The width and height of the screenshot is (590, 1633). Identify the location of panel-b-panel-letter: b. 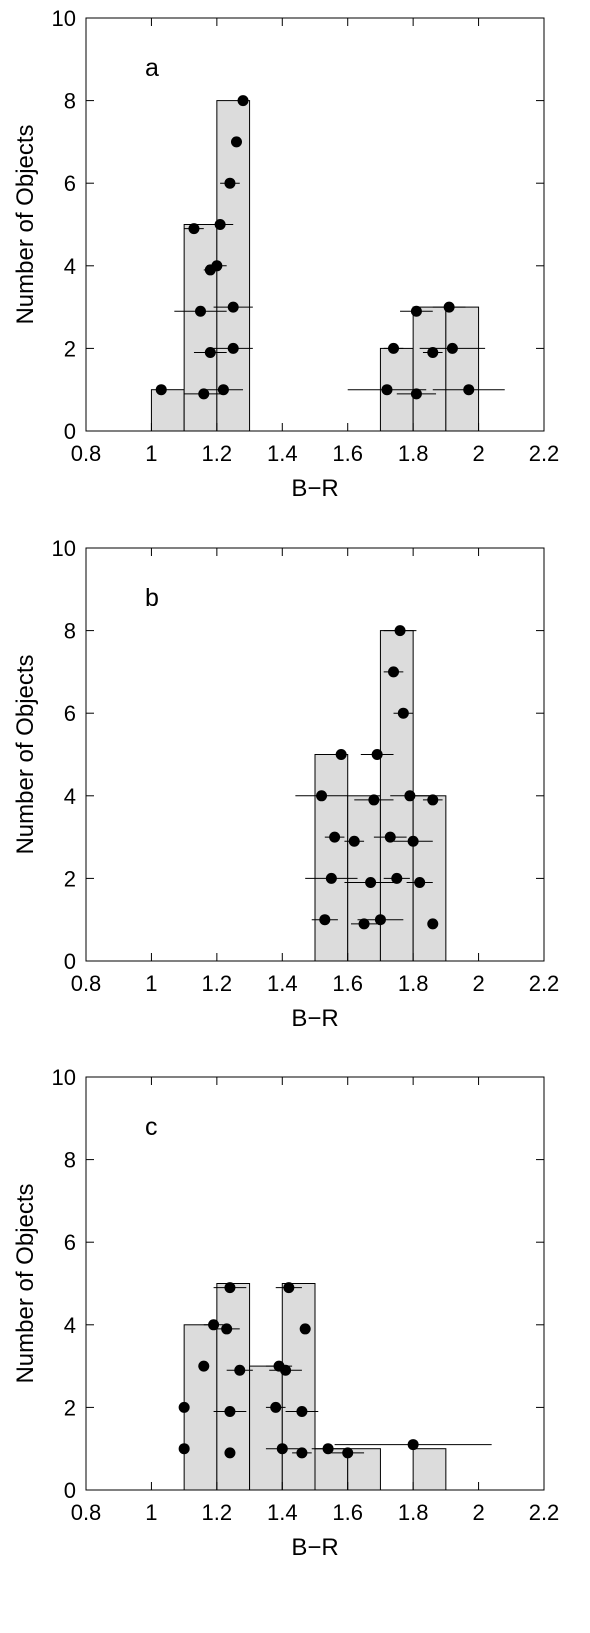
(152, 598).